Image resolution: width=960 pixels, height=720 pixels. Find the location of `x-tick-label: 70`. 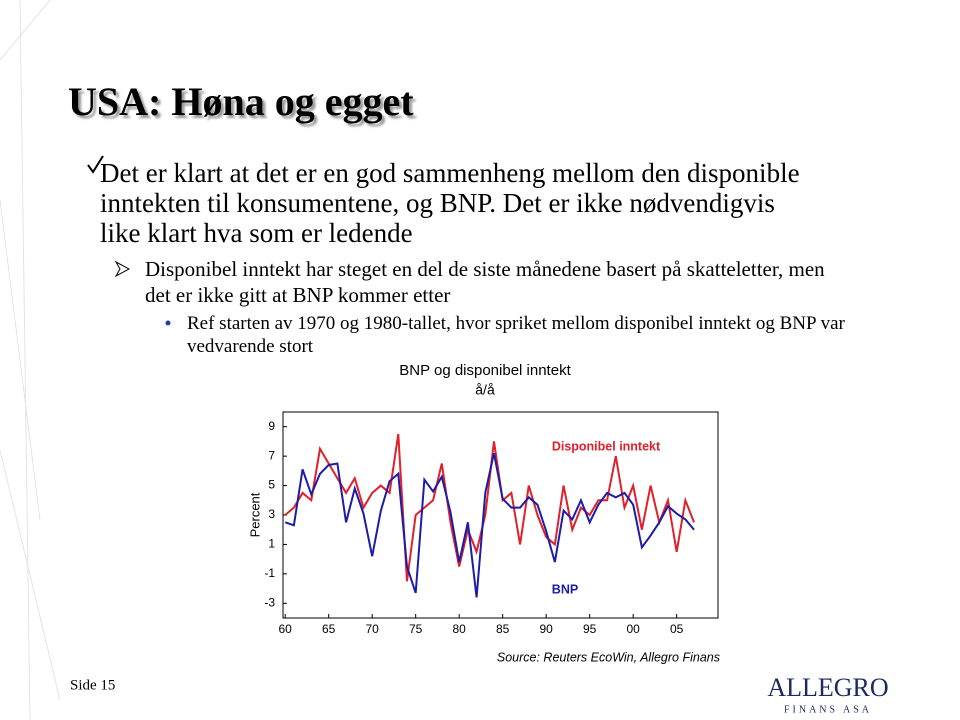

x-tick-label: 70 is located at coordinates (372, 629).